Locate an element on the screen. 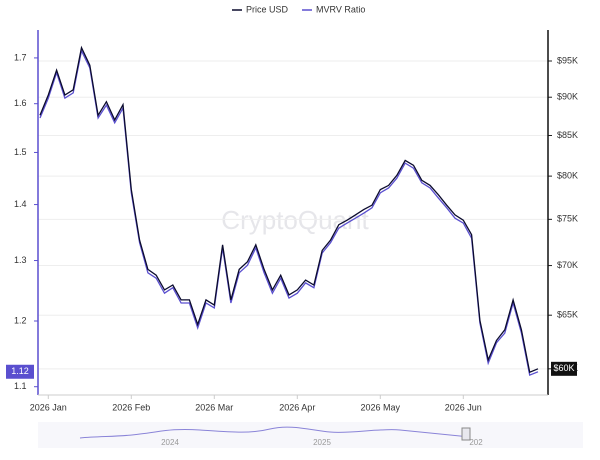 Image resolution: width=600 pixels, height=460 pixels. y-tick-label: 1.6 is located at coordinates (20, 103).